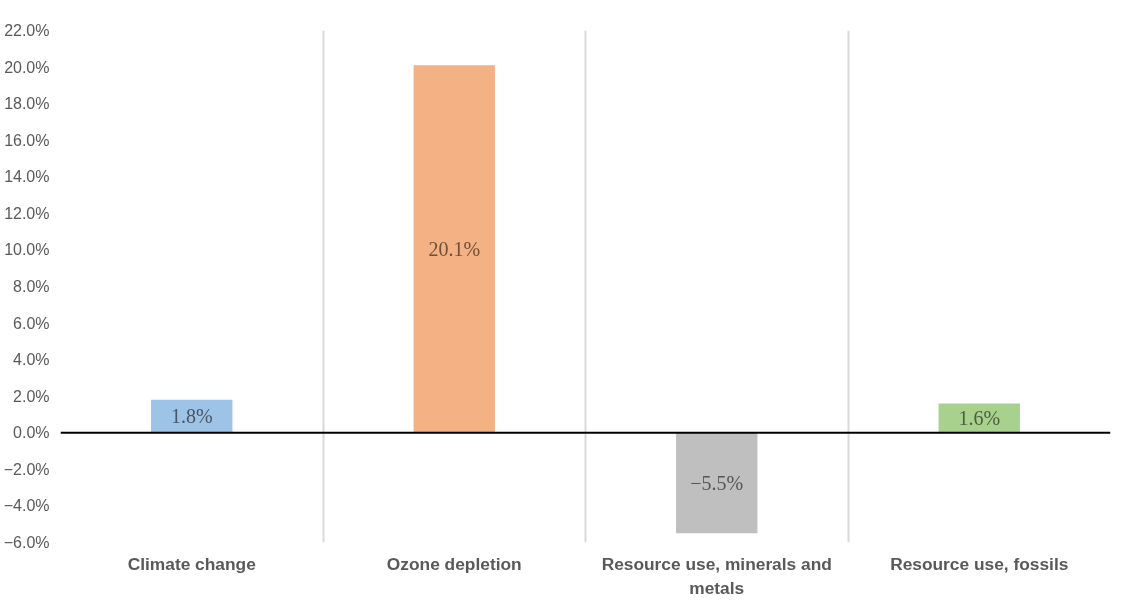 This screenshot has height=608, width=1137. I want to click on y-tick-label: 18.0%, so click(27, 104).